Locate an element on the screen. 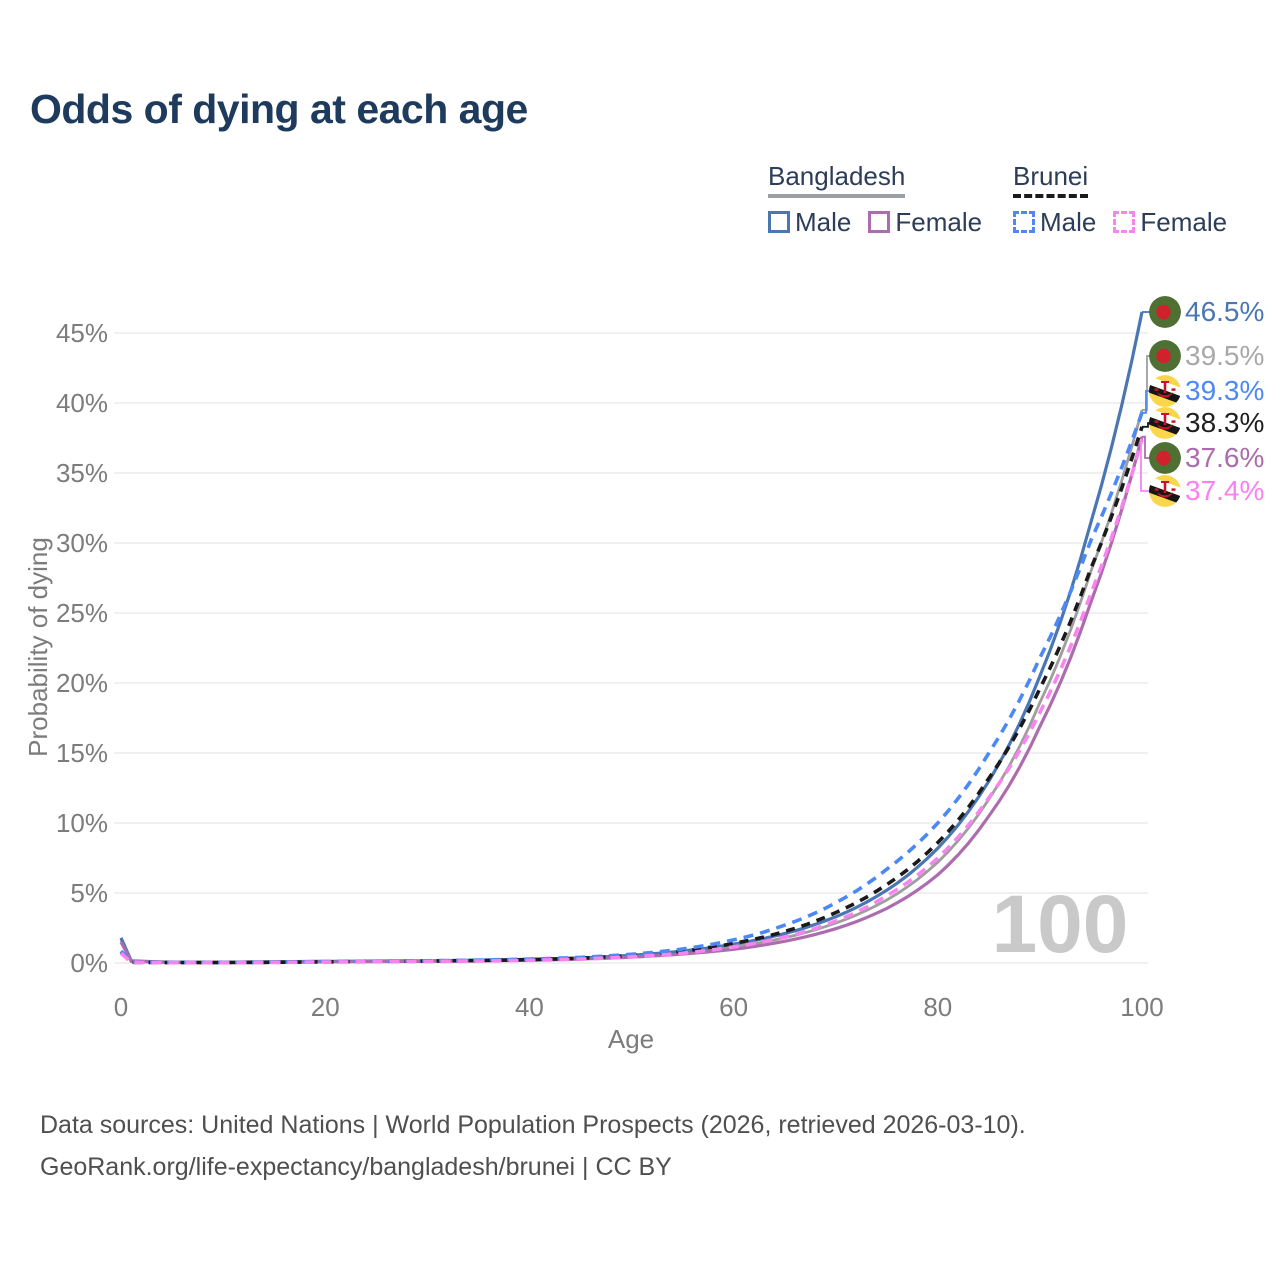 The width and height of the screenshot is (1280, 1280). legend-swatch-brunei-male is located at coordinates (1024, 222).